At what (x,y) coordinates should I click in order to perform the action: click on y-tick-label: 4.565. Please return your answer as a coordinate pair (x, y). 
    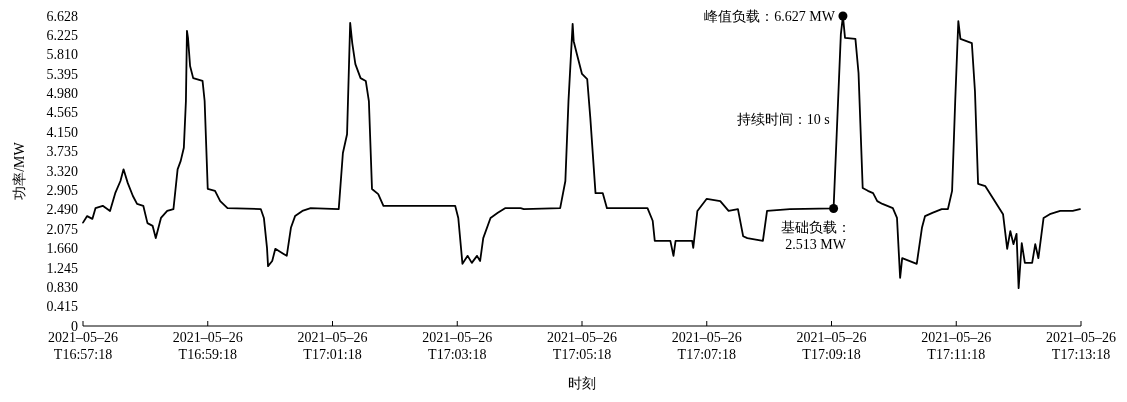
    Looking at the image, I should click on (62, 113).